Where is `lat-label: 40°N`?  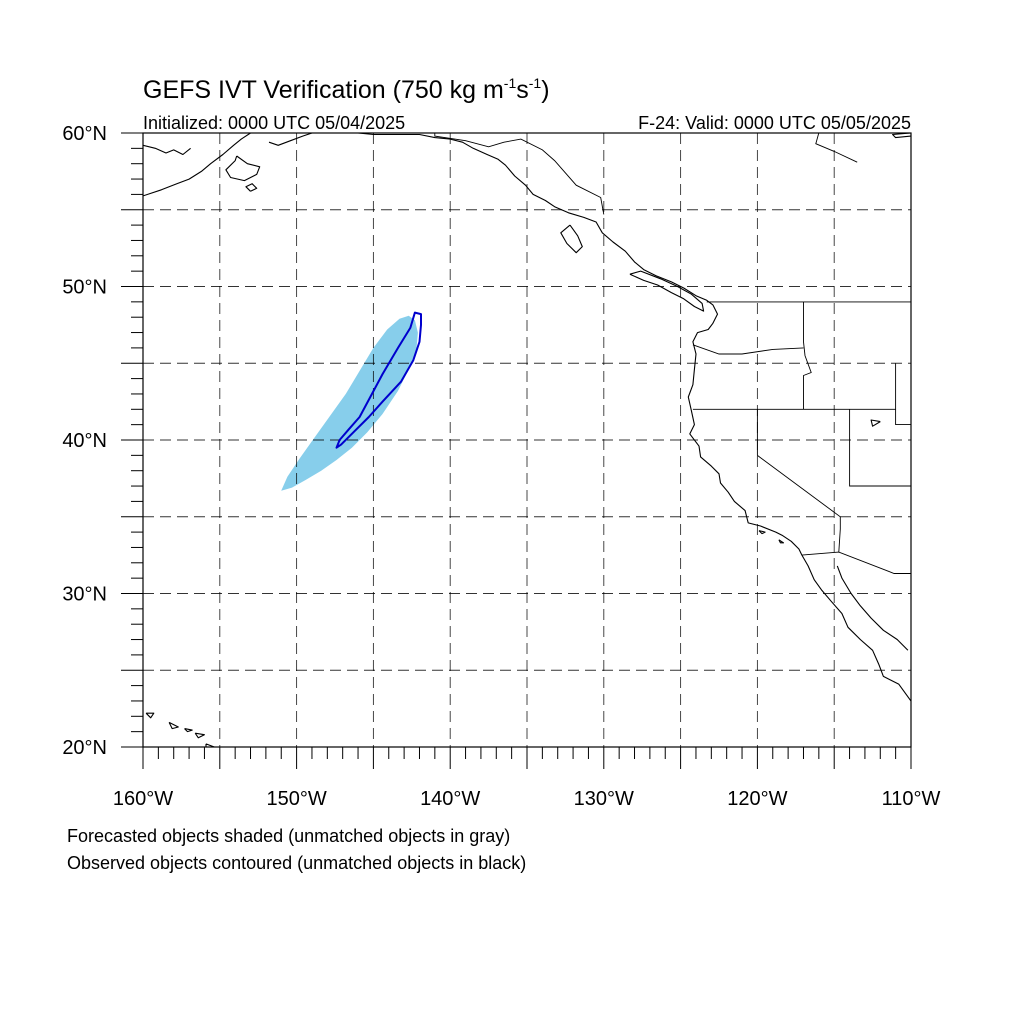 lat-label: 40°N is located at coordinates (84, 441).